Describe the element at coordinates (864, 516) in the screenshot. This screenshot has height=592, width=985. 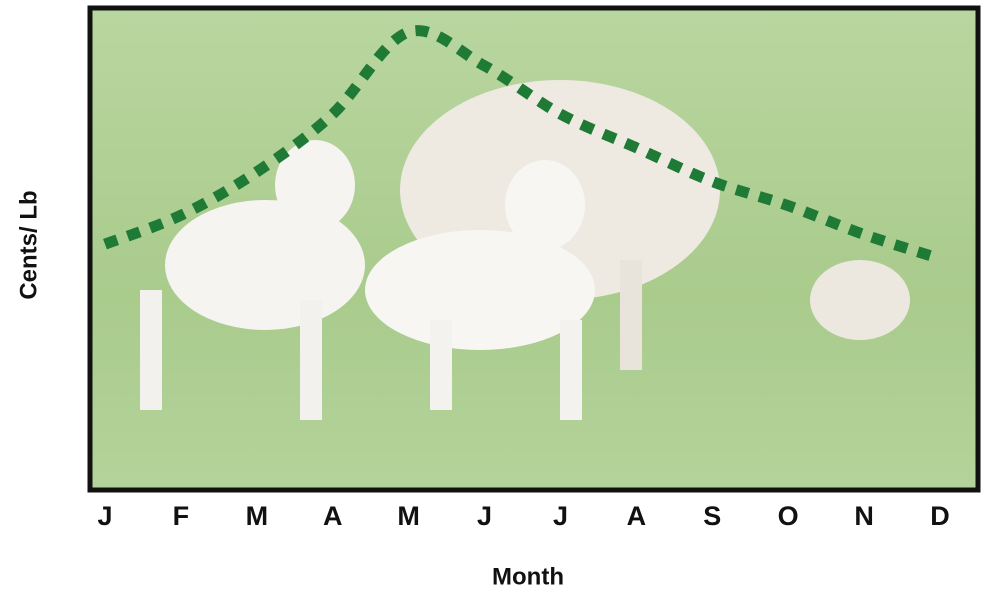
I see `x-tick-label: N` at that location.